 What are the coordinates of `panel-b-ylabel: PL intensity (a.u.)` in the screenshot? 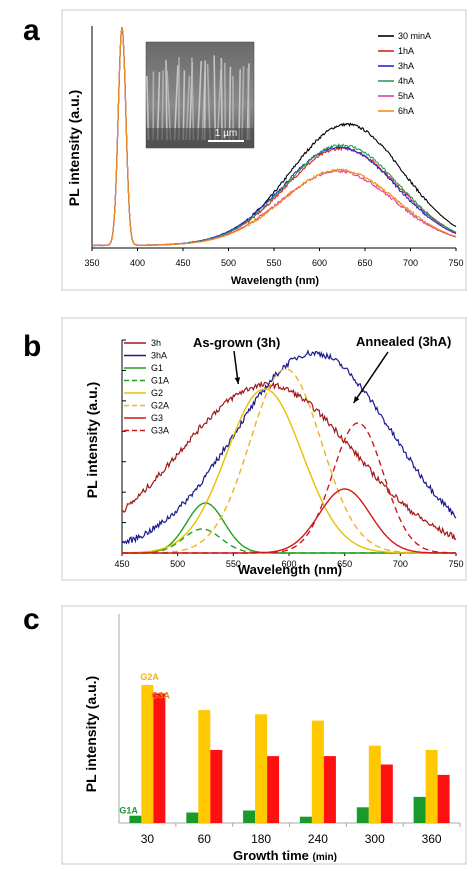 It's located at (92, 440).